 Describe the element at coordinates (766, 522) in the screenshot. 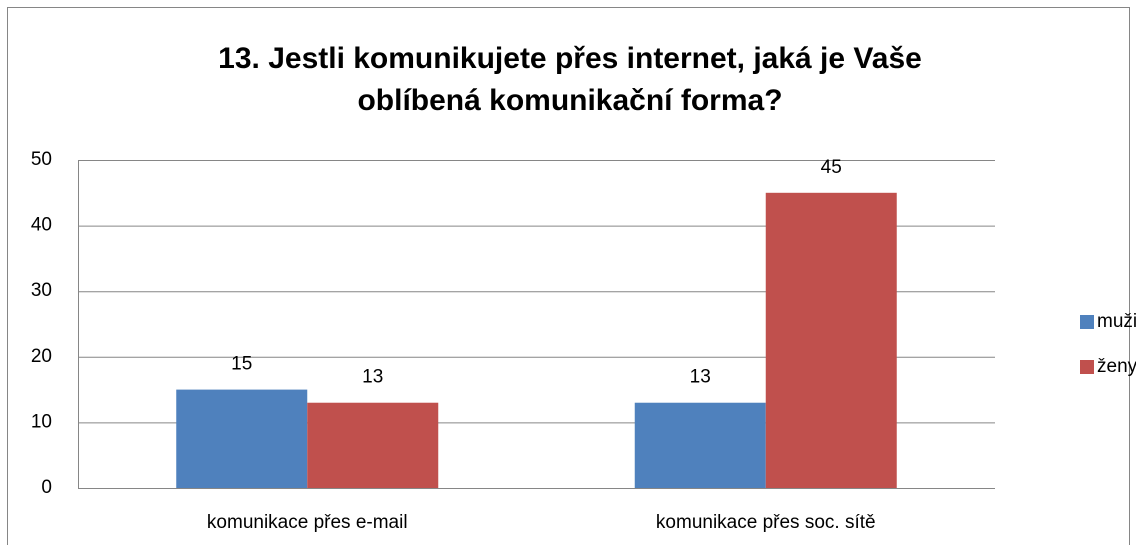

I see `x-tick-label: komunikace přes soc. sítě` at that location.